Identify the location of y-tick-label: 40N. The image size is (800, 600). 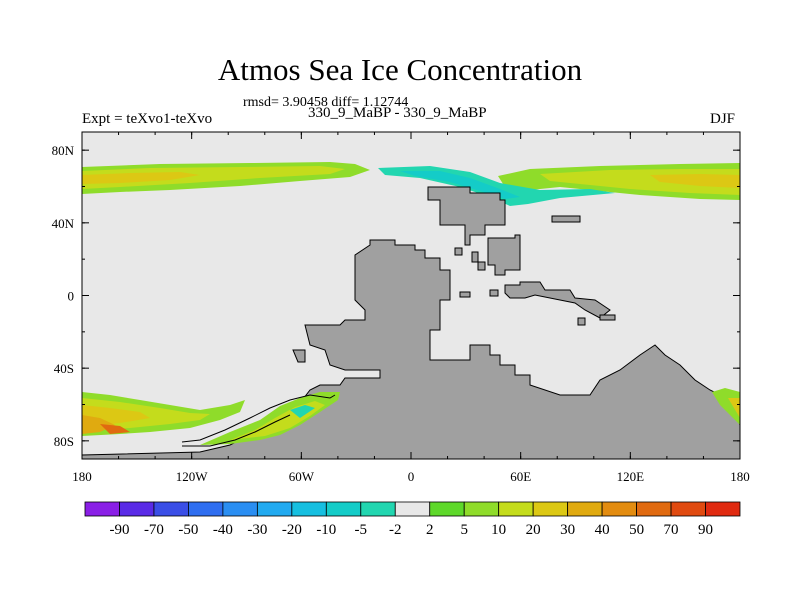
(63, 223).